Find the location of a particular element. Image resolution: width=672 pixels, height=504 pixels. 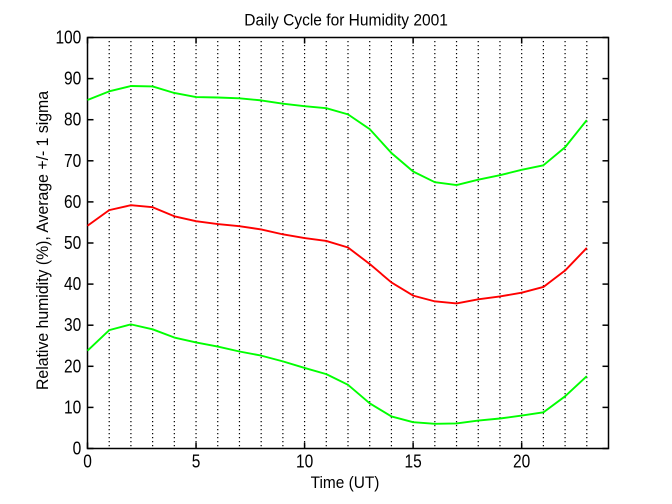

svg-text: Time (UT) is located at coordinates (345, 482).